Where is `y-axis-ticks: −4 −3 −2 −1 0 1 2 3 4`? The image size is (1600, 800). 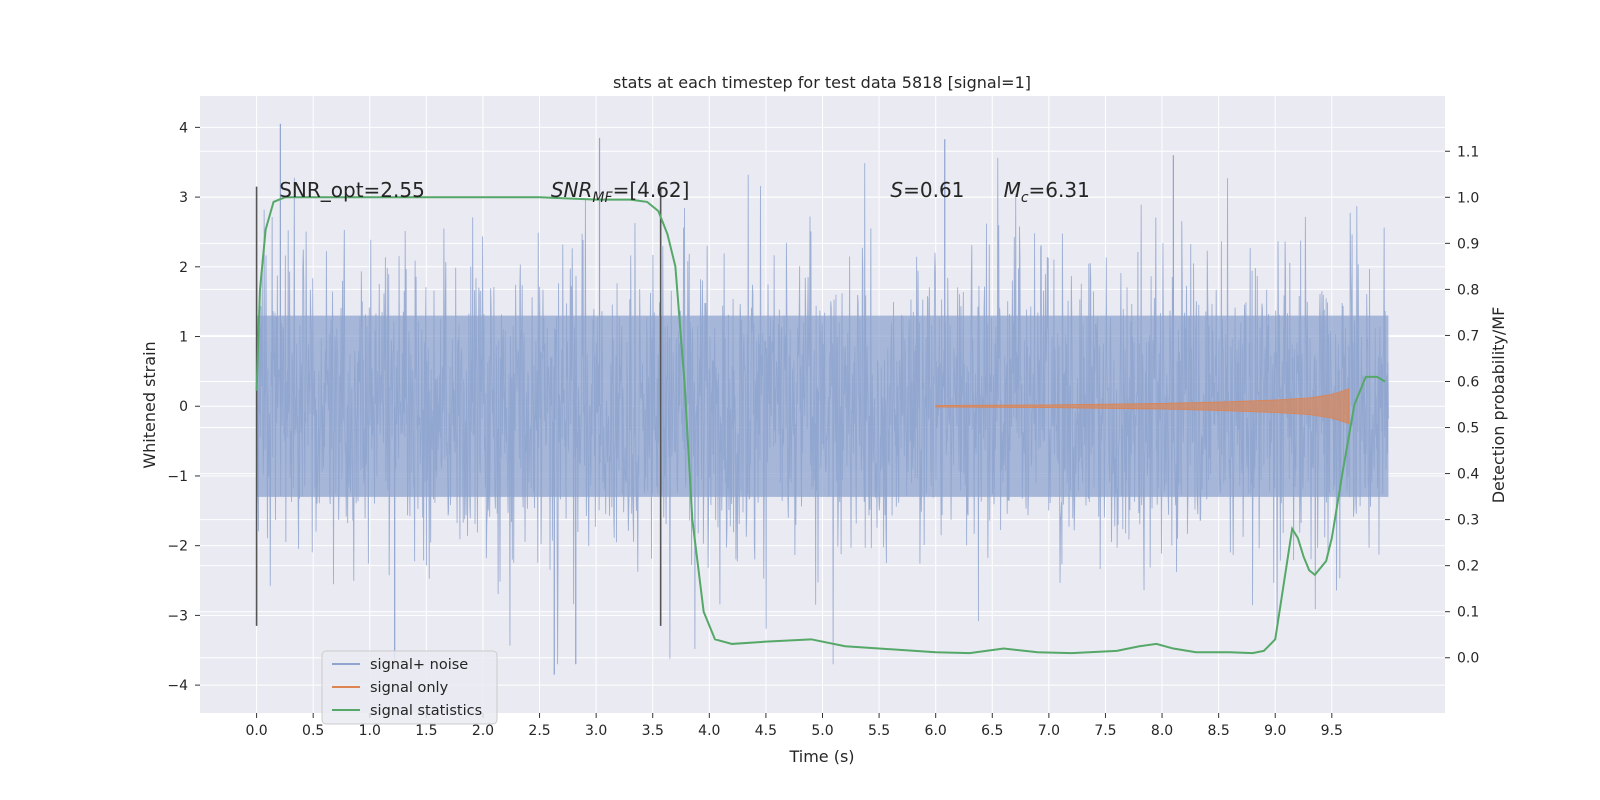
y-axis-ticks: −4 −3 −2 −1 0 1 2 3 4 is located at coordinates (183, 407).